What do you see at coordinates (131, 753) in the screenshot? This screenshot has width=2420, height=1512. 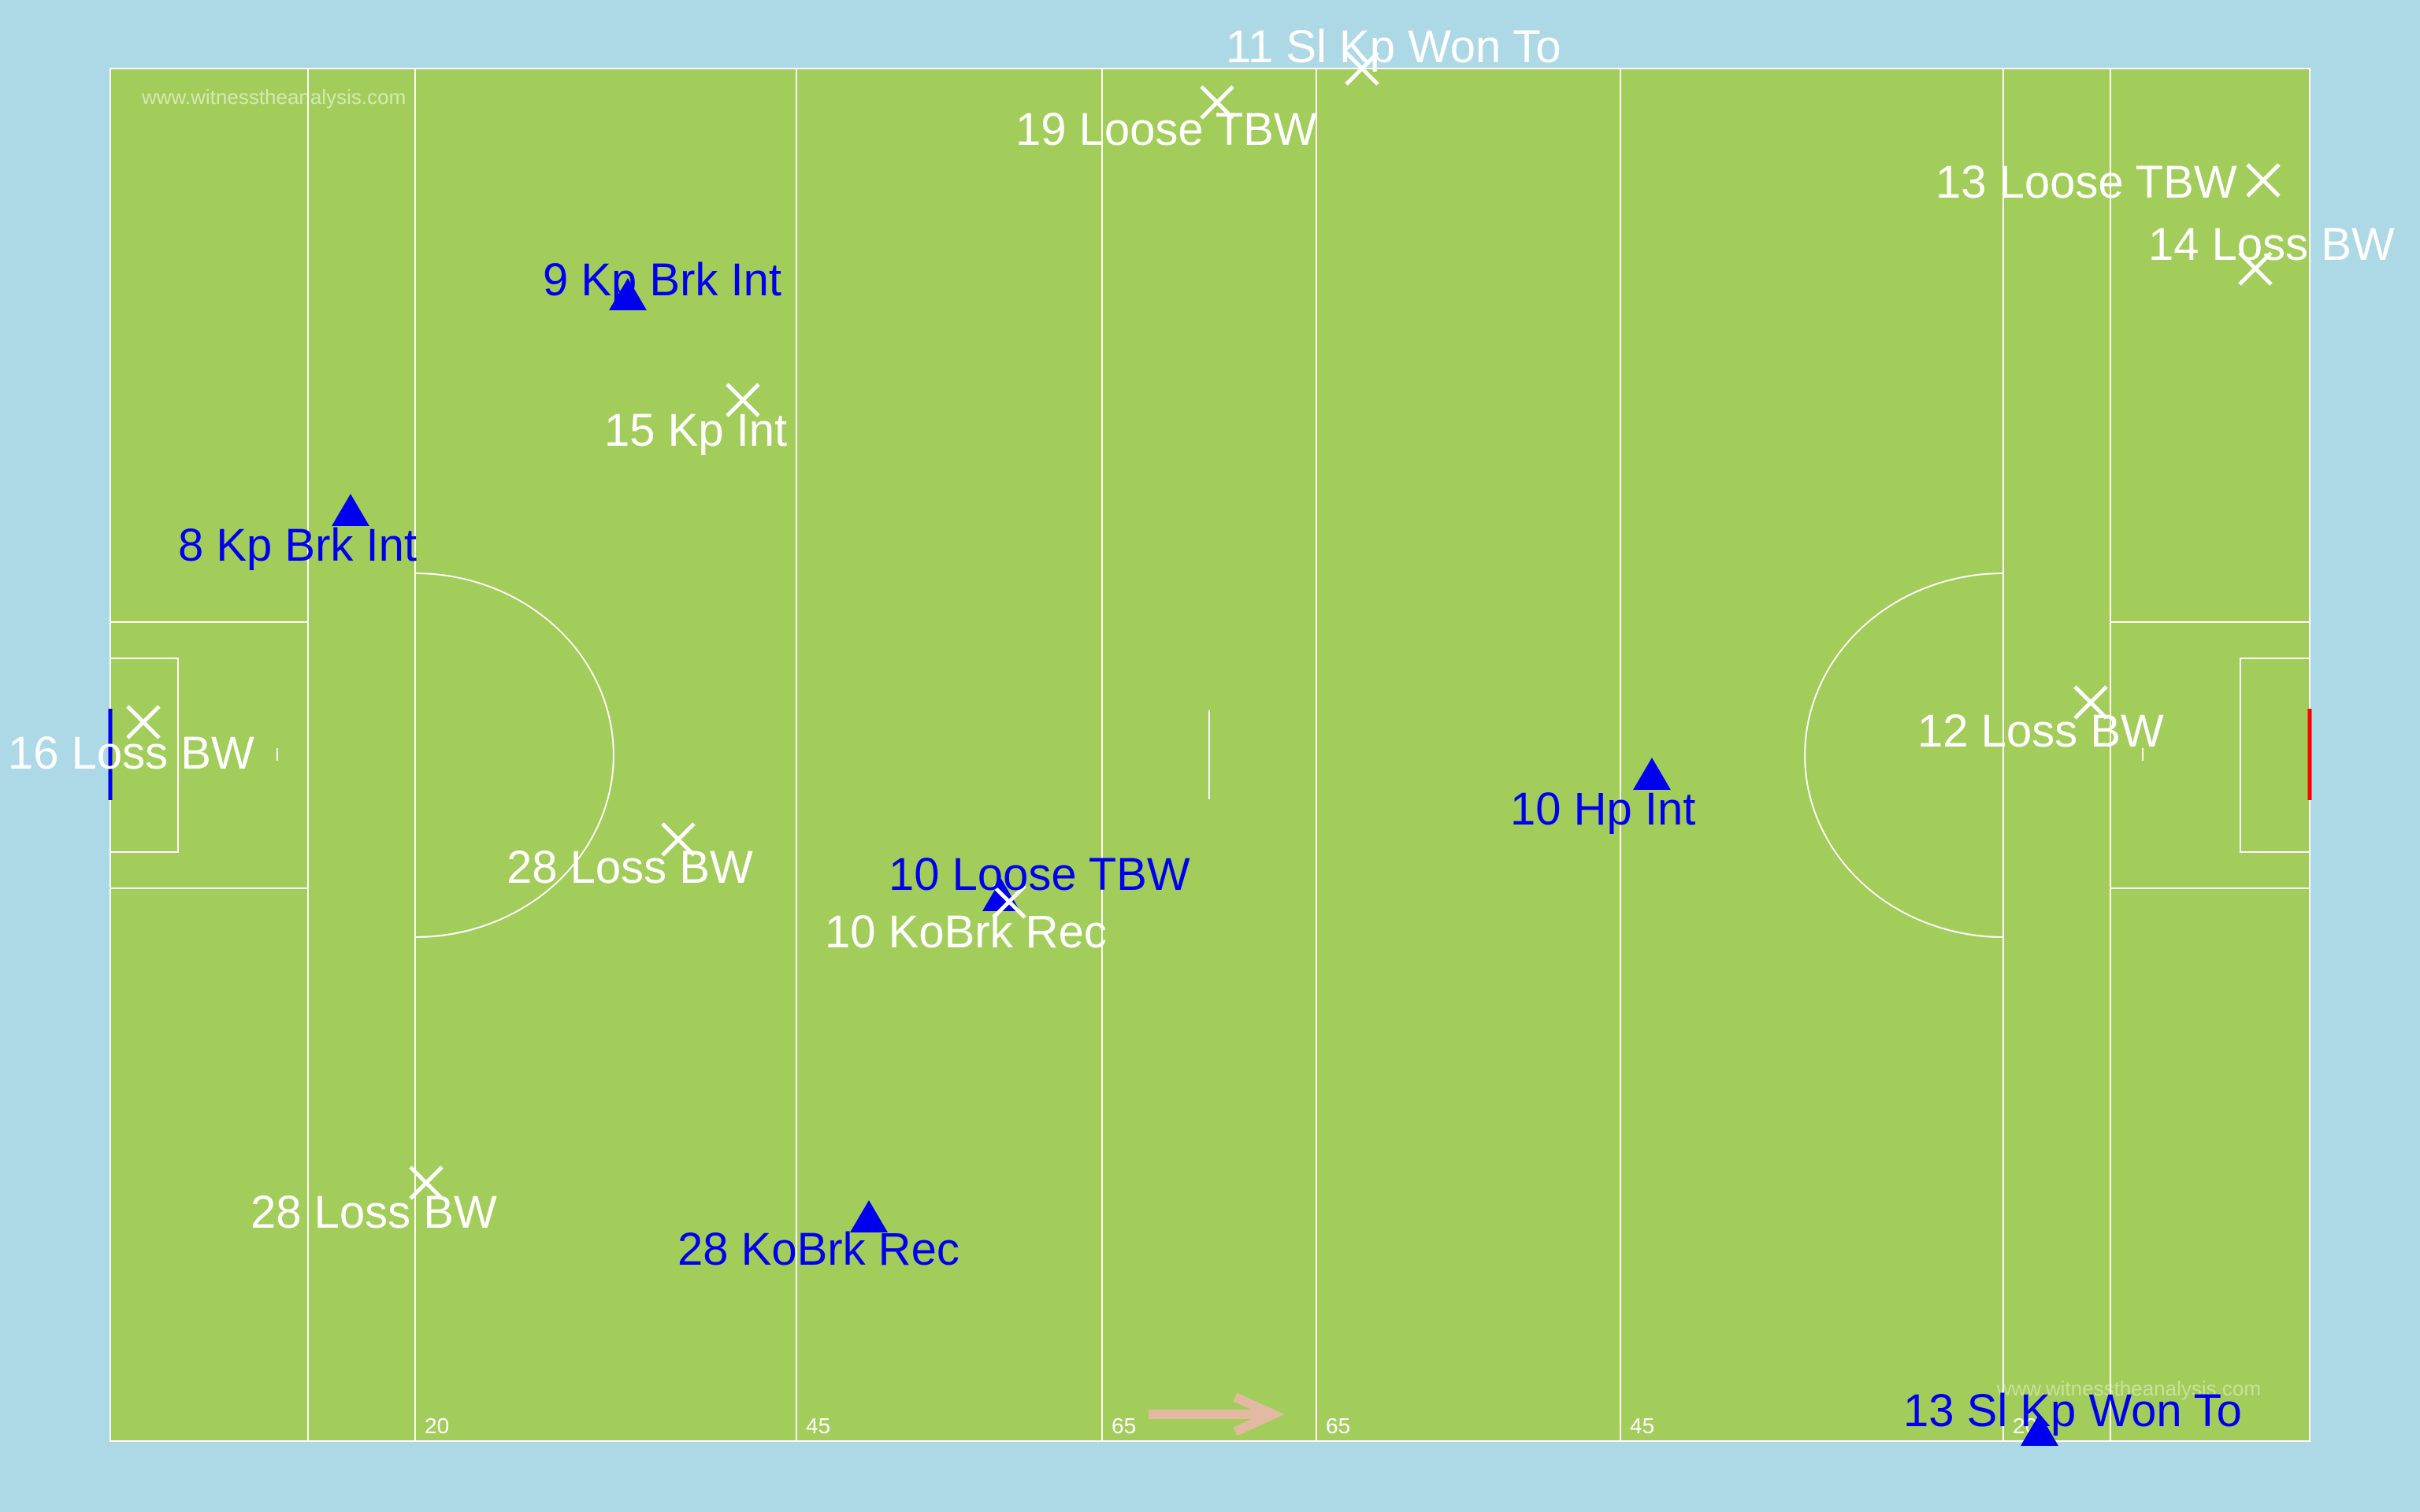 I see `event-label: 16 Loss BW` at bounding box center [131, 753].